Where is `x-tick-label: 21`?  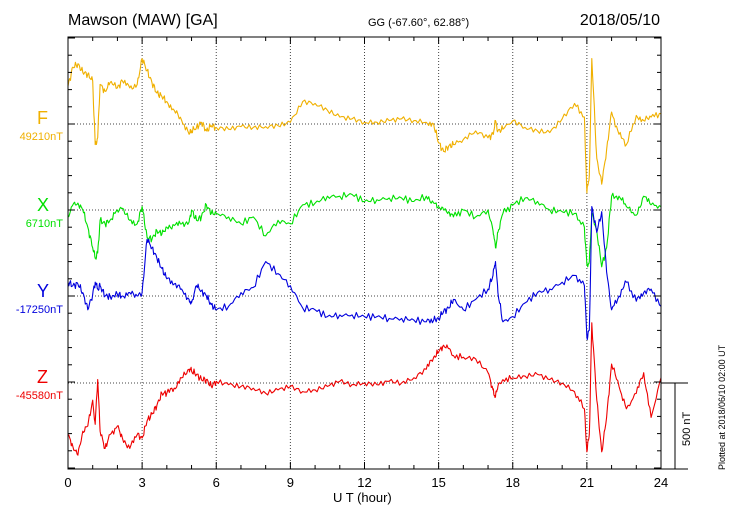
x-tick-label: 21 is located at coordinates (587, 482).